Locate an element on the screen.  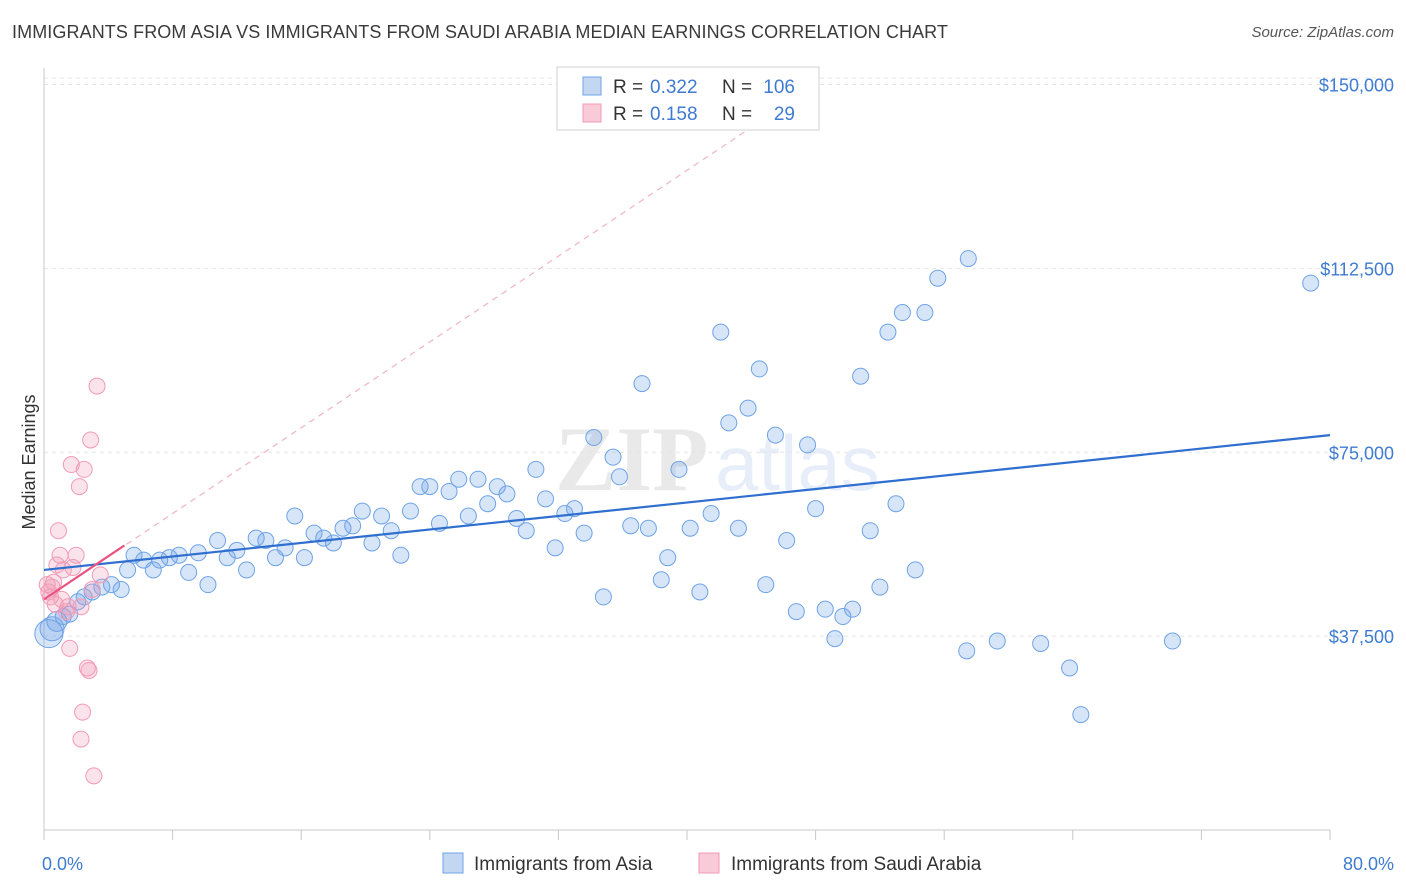
bottom-legend-swatch-asia is located at coordinates (453, 863).